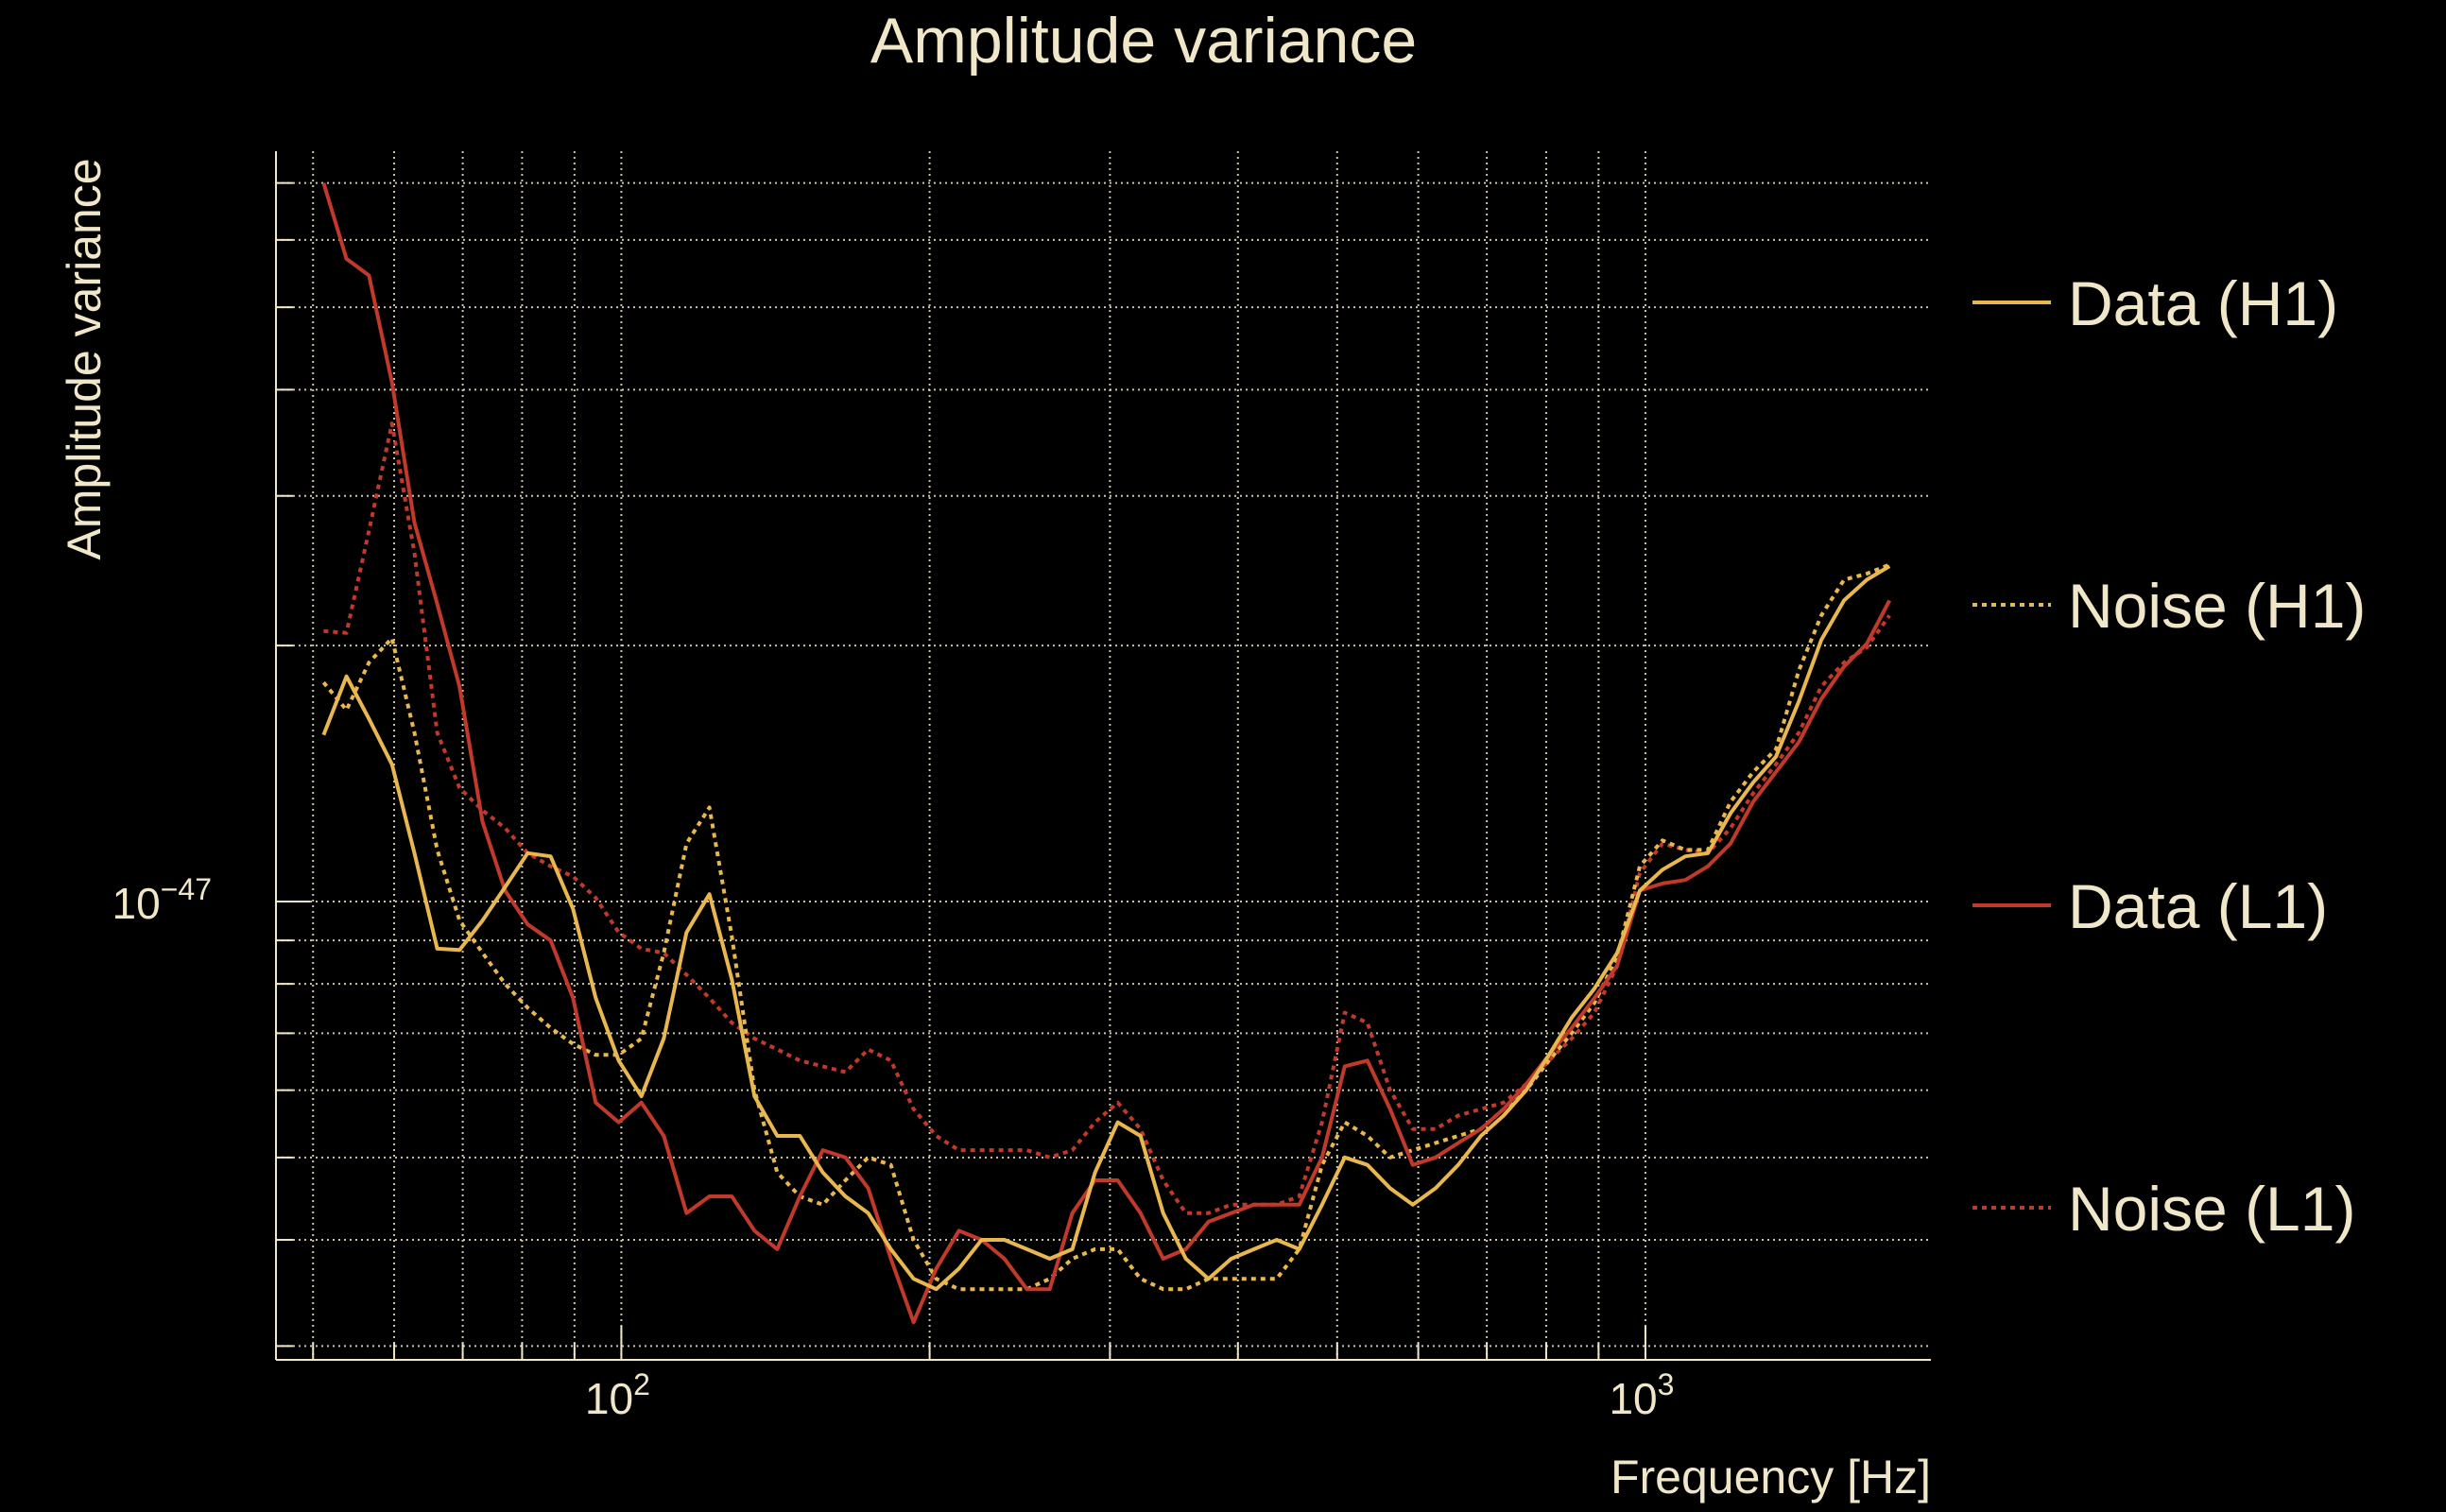 The width and height of the screenshot is (2446, 1512). Describe the element at coordinates (2211, 1209) in the screenshot. I see `legend-label: Noise (L1)` at that location.